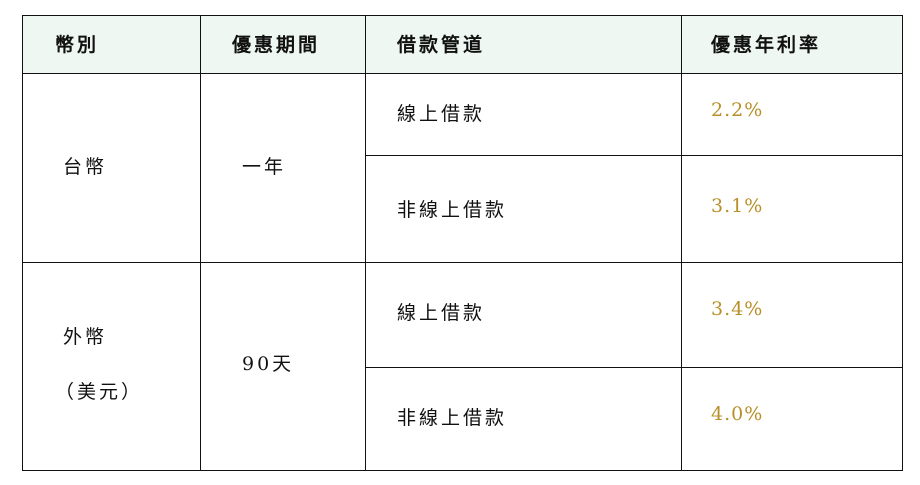 The width and height of the screenshot is (920, 485). Describe the element at coordinates (737, 309) in the screenshot. I see `rate-value: 3.4%` at that location.